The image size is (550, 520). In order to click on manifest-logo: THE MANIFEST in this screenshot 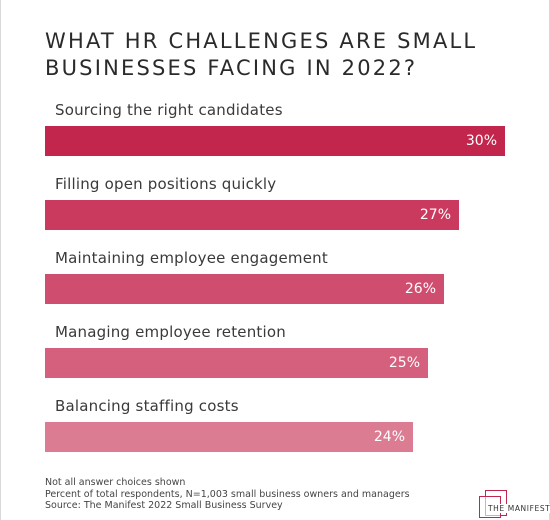, I will do `click(512, 504)`.